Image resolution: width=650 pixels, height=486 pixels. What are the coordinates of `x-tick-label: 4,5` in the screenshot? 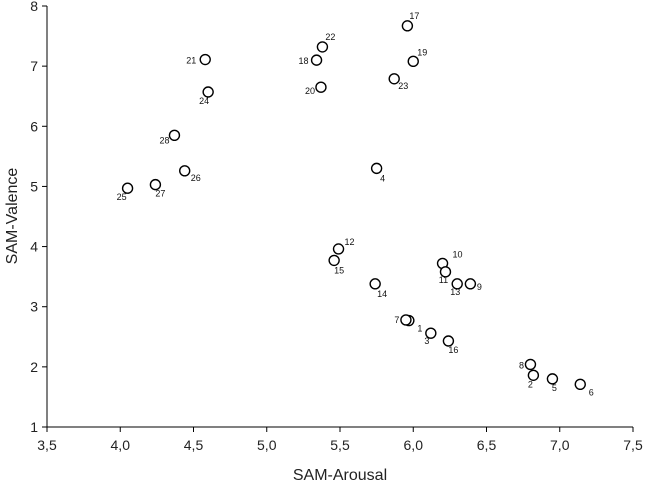 It's located at (194, 445).